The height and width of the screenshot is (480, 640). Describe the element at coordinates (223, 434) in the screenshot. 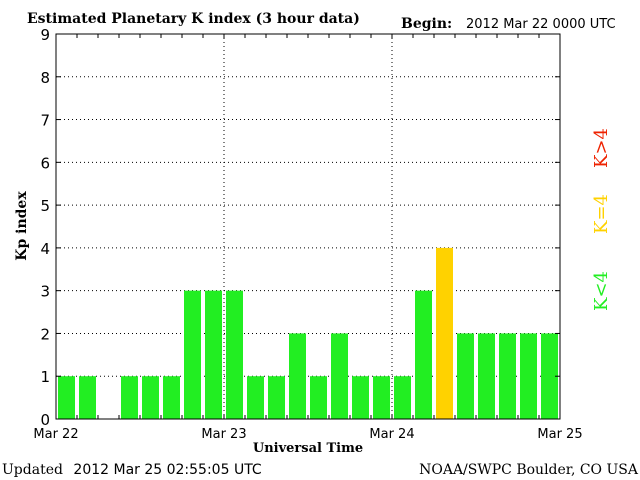

I see `x-tick-label: Mar 23` at that location.